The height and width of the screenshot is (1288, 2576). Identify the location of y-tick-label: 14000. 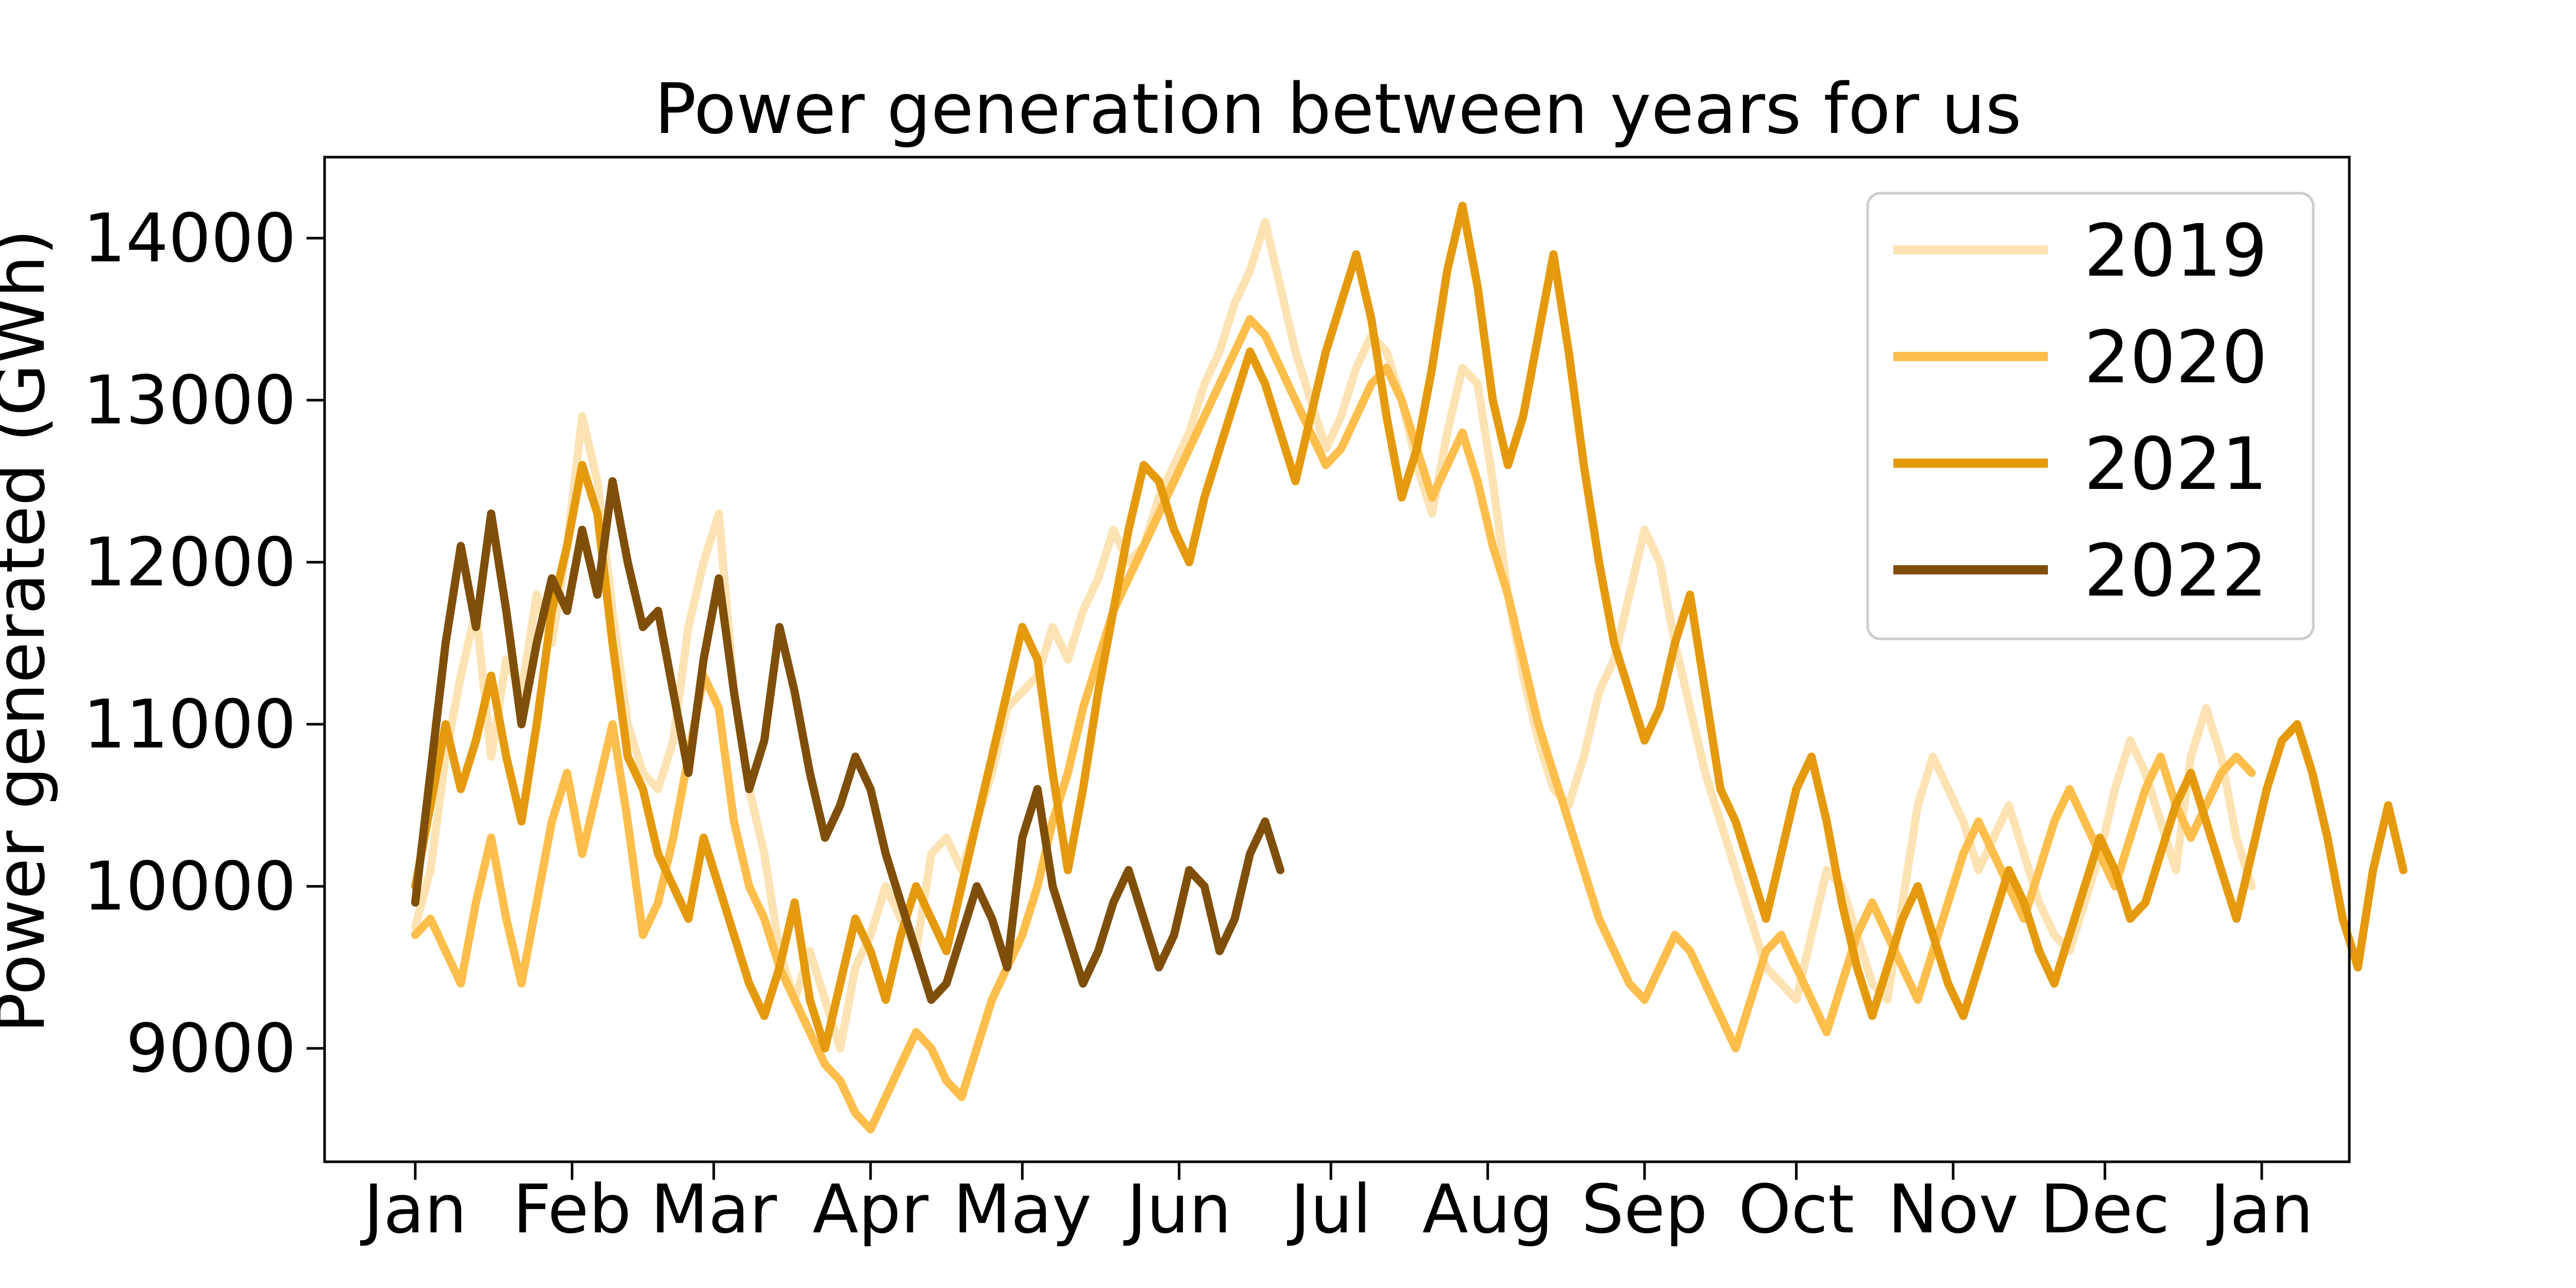
(189, 238).